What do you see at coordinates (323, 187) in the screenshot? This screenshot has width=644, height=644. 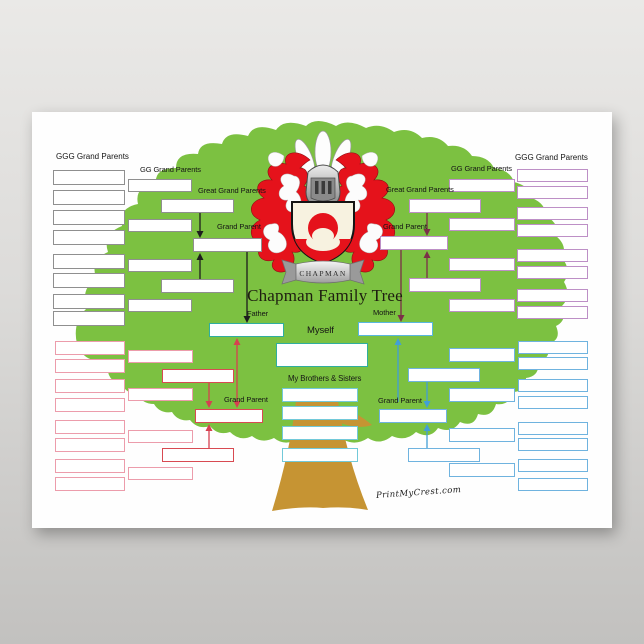 I see `crest-helmet-icon` at bounding box center [323, 187].